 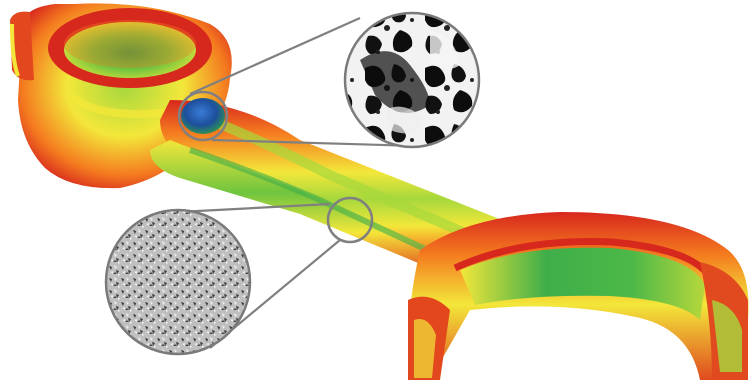 What do you see at coordinates (350, 220) in the screenshot?
I see `callout-ring-beam` at bounding box center [350, 220].